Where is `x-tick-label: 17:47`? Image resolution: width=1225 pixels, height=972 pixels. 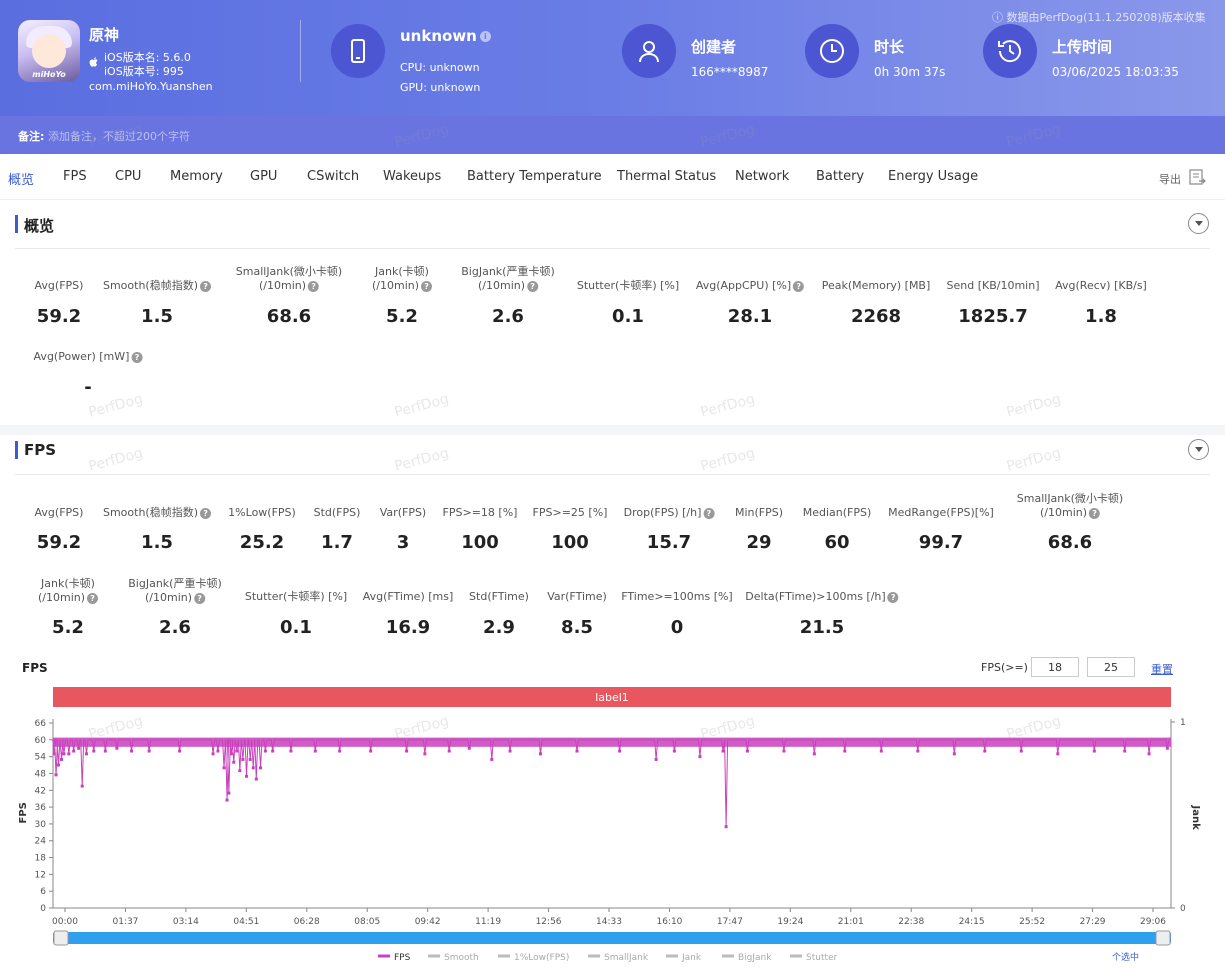 x-tick-label: 17:47 is located at coordinates (730, 922).